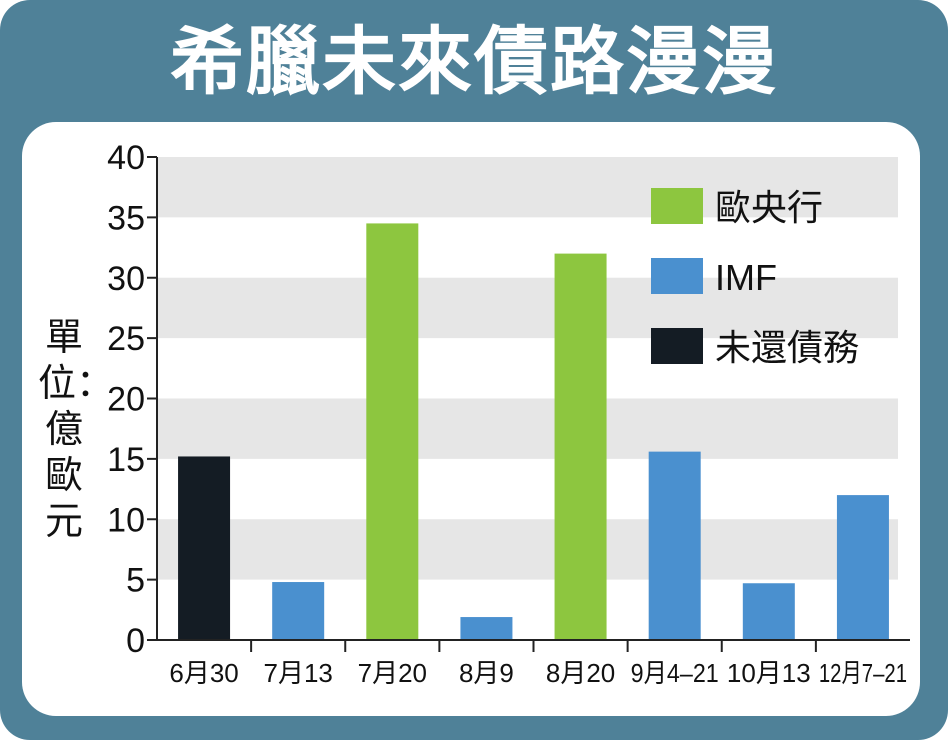  What do you see at coordinates (486, 673) in the screenshot?
I see `x-tick-label: 8月9` at bounding box center [486, 673].